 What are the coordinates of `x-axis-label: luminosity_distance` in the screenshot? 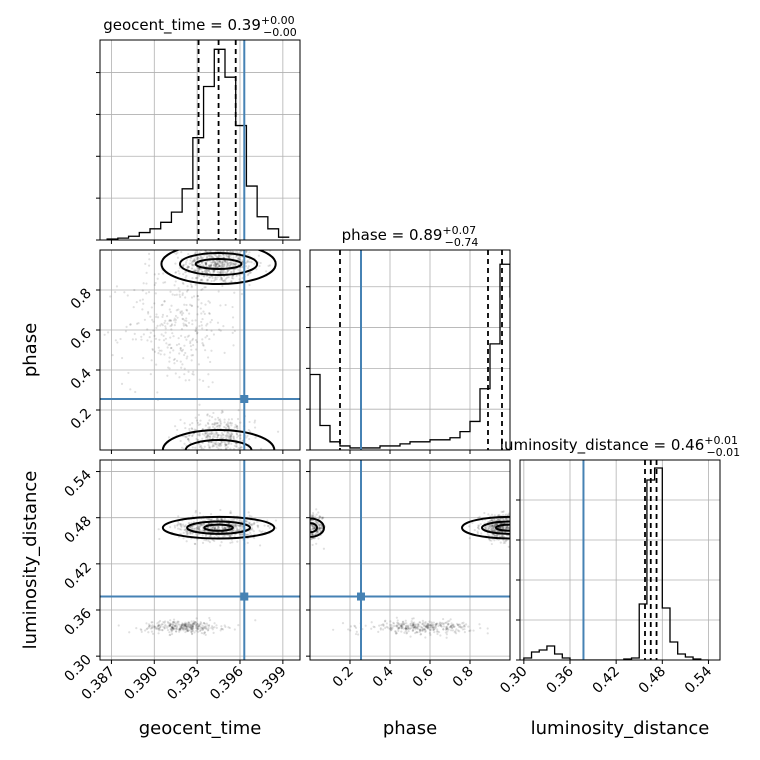 It's located at (620, 728).